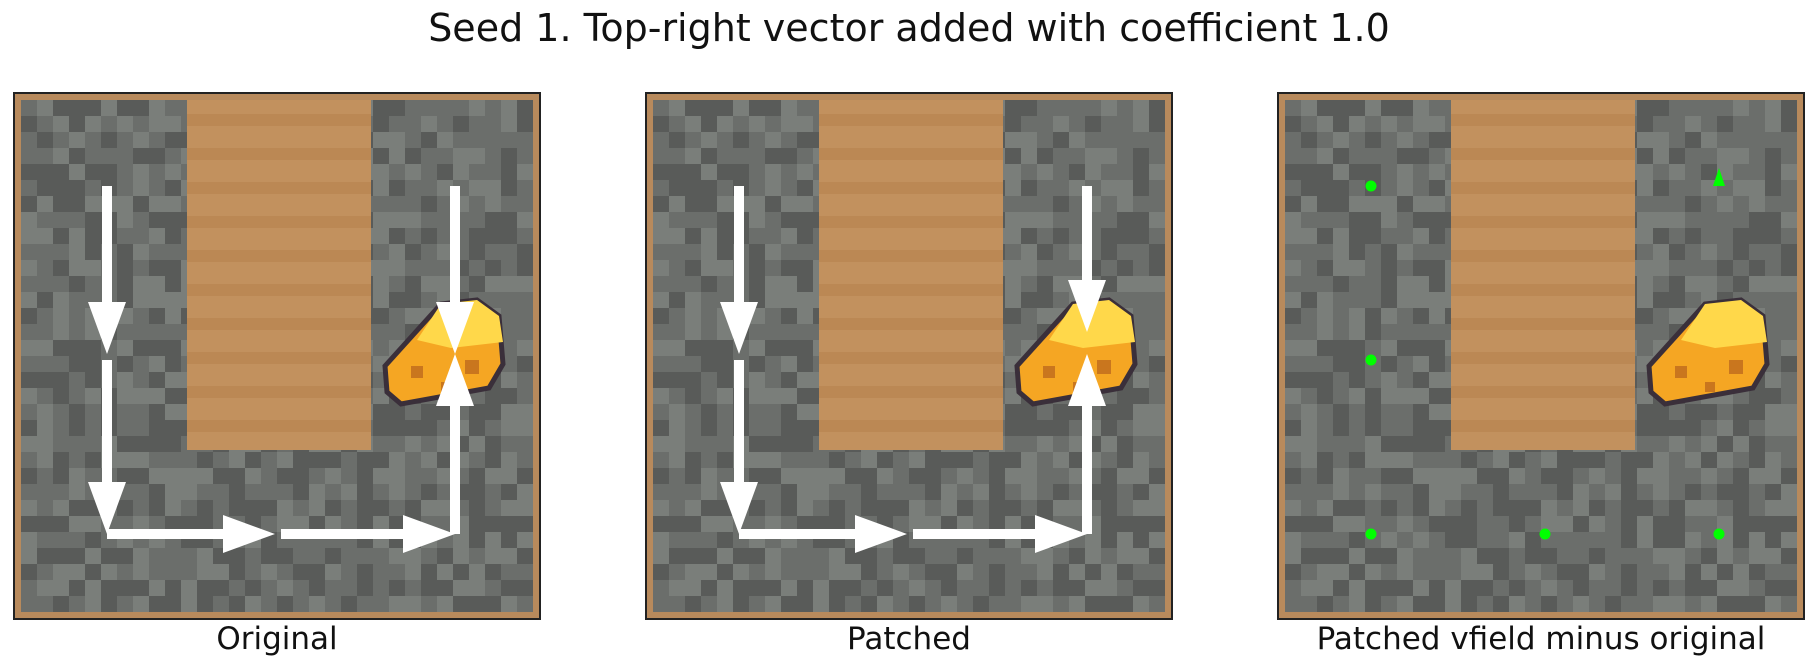 The width and height of the screenshot is (1818, 670). I want to click on caption-original: Original, so click(277, 639).